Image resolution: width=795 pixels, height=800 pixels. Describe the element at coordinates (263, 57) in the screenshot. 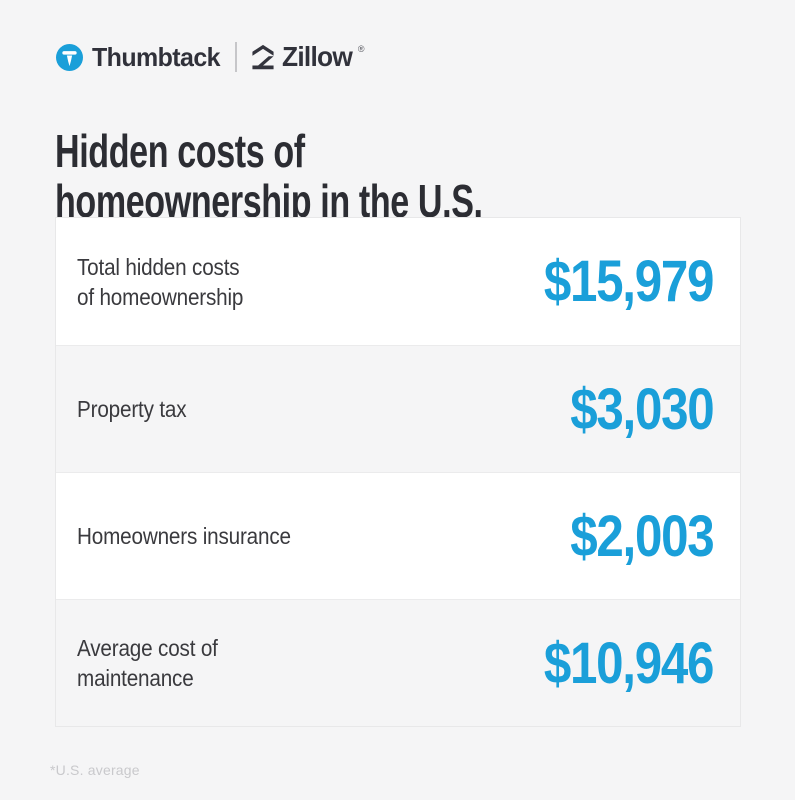

I see `zillow-icon` at that location.